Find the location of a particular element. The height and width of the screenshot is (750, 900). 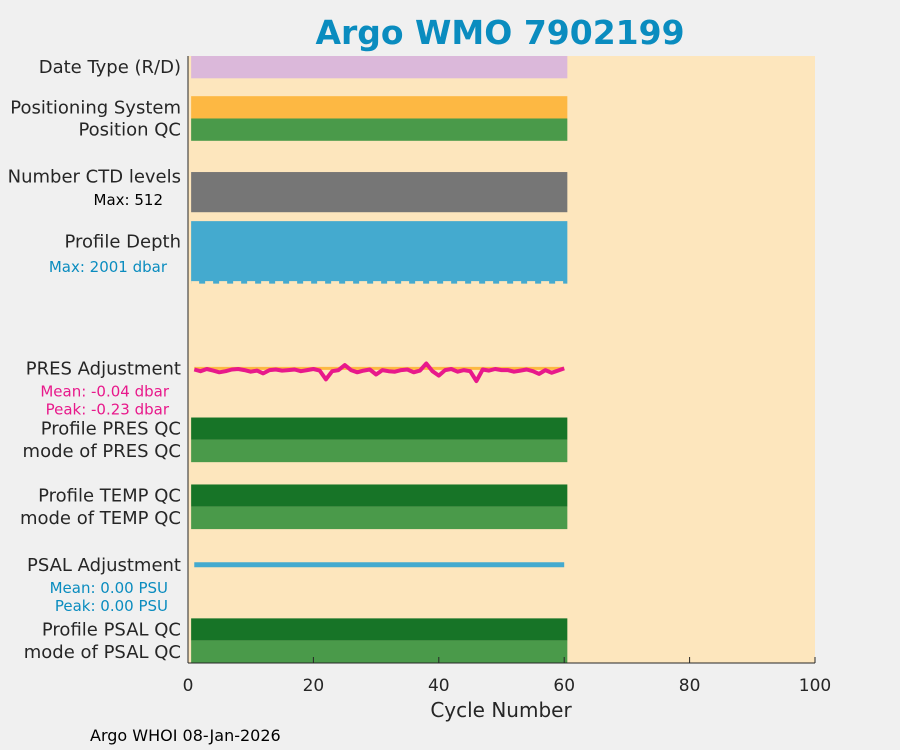

row-label-position-qc: Position QC is located at coordinates (129, 130).